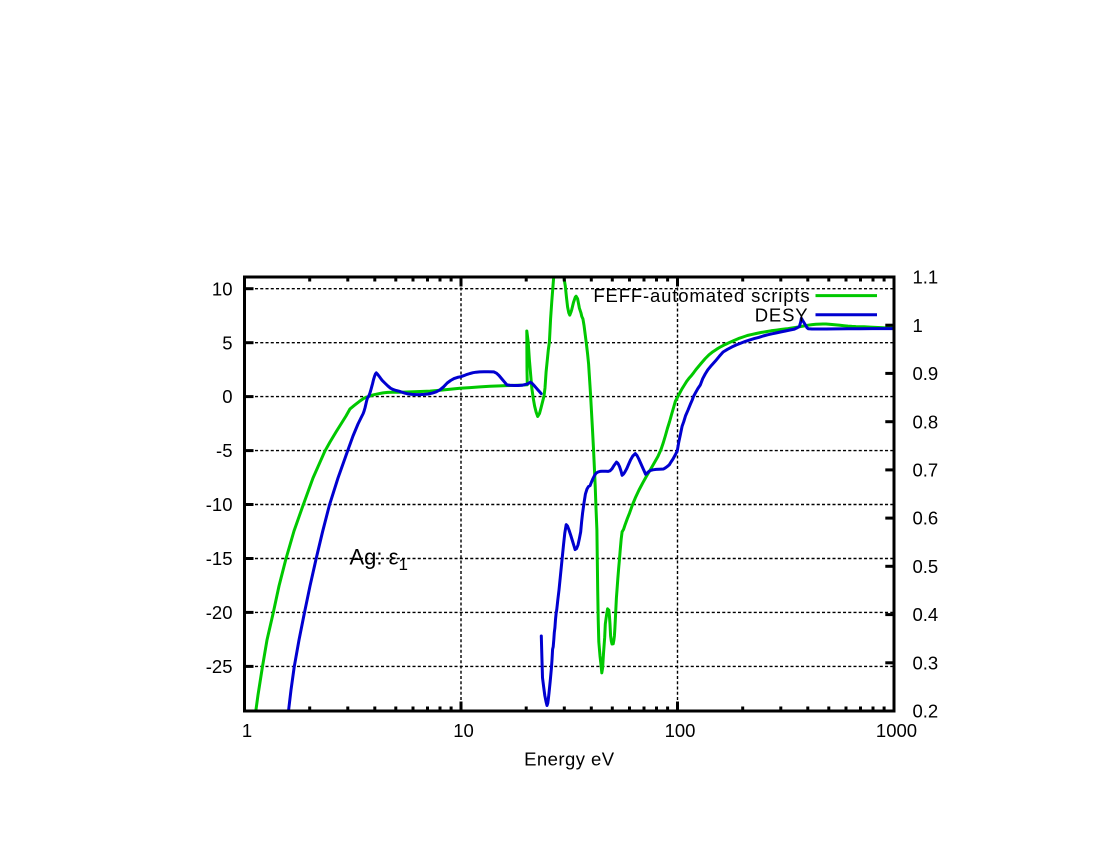 This screenshot has width=1100, height=855. Describe the element at coordinates (926, 277) in the screenshot. I see `svg-text: 1.1` at that location.